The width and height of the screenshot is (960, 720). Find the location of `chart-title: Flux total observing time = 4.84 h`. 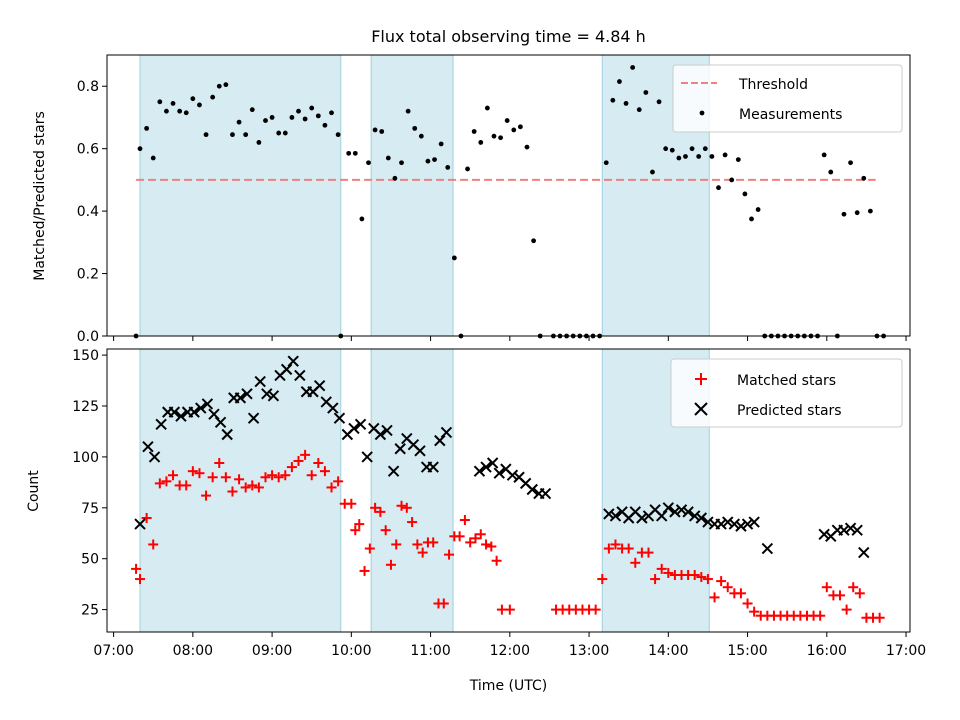

chart-title: Flux total observing time = 4.84 h is located at coordinates (508, 36).